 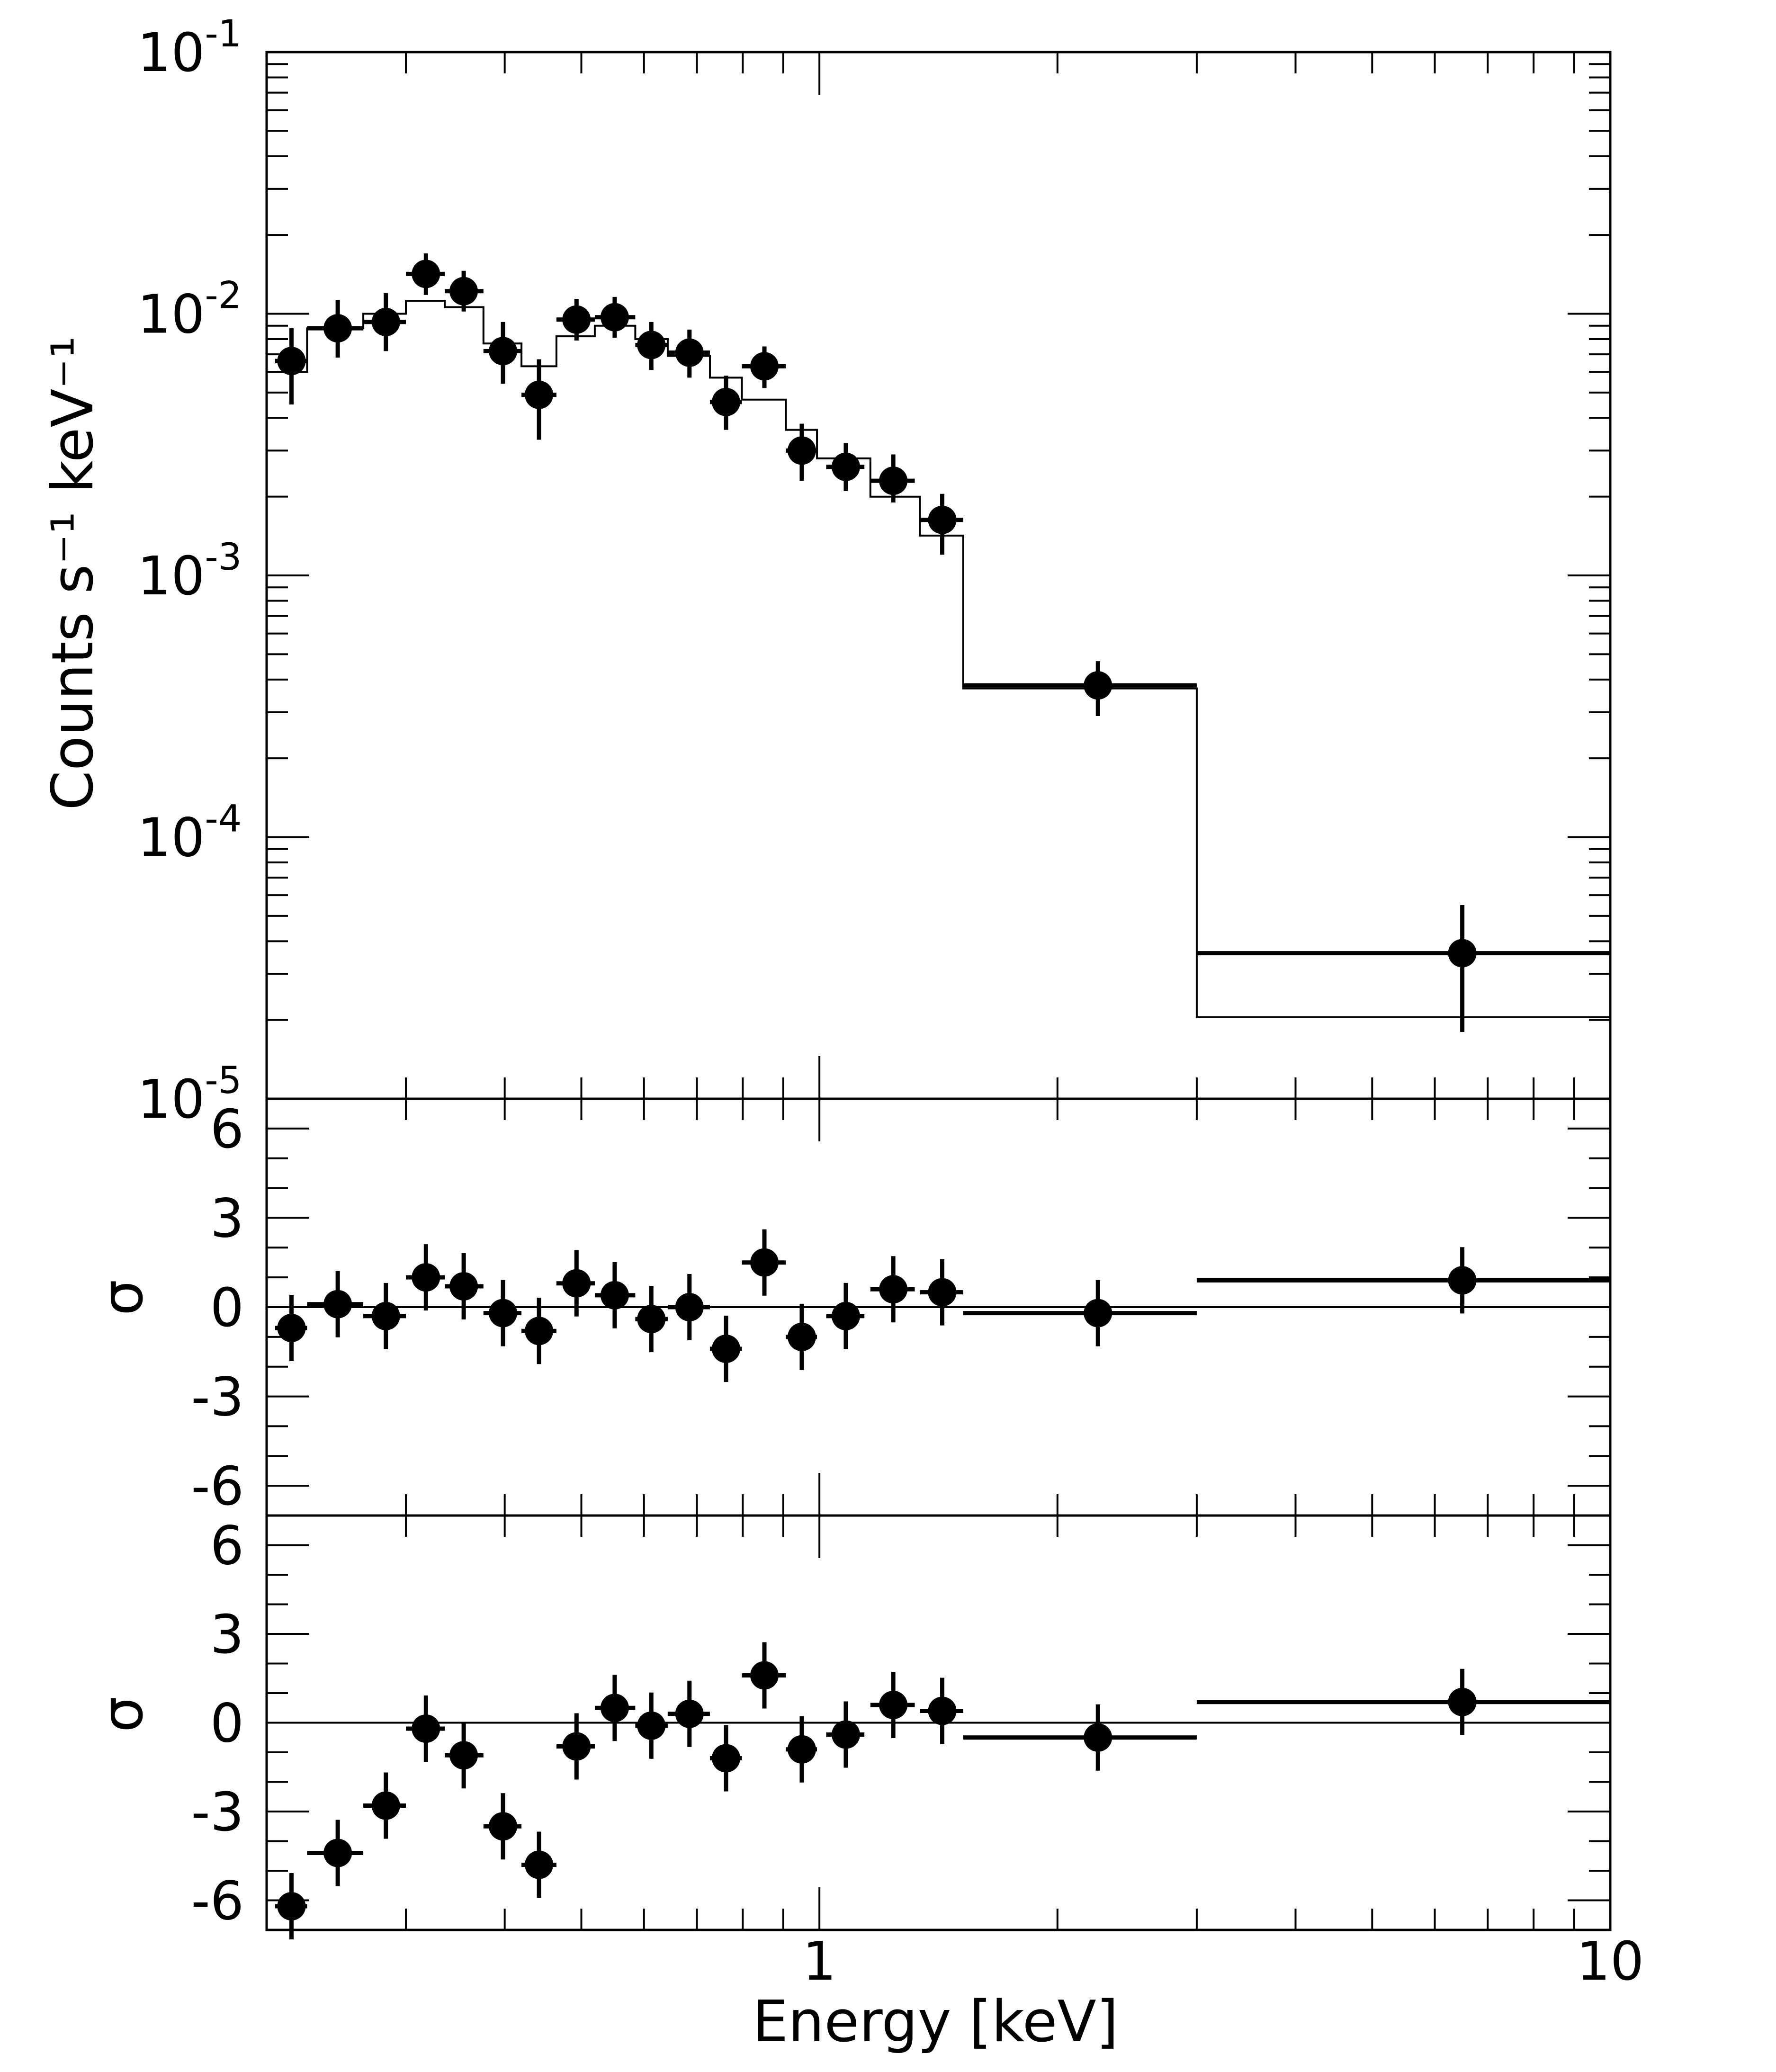 What do you see at coordinates (819, 1962) in the screenshot?
I see `x-tick-label: 1` at bounding box center [819, 1962].